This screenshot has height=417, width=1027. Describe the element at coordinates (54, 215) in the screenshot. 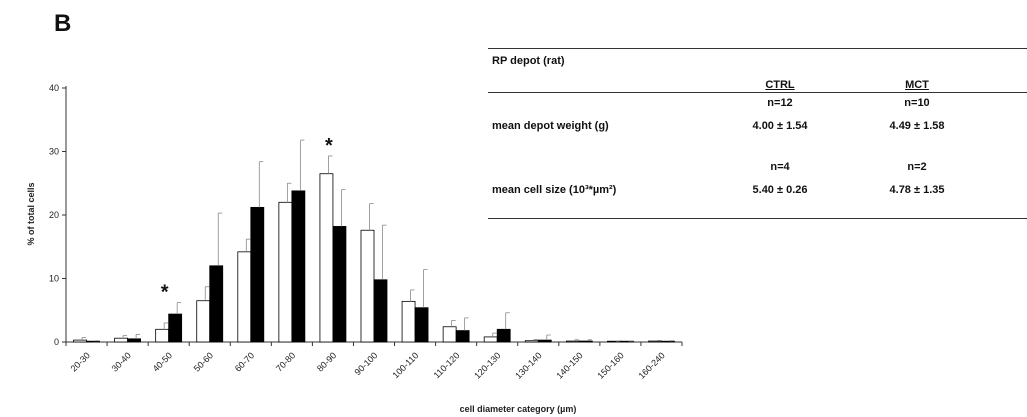

I see `y-tick-label: 20` at that location.